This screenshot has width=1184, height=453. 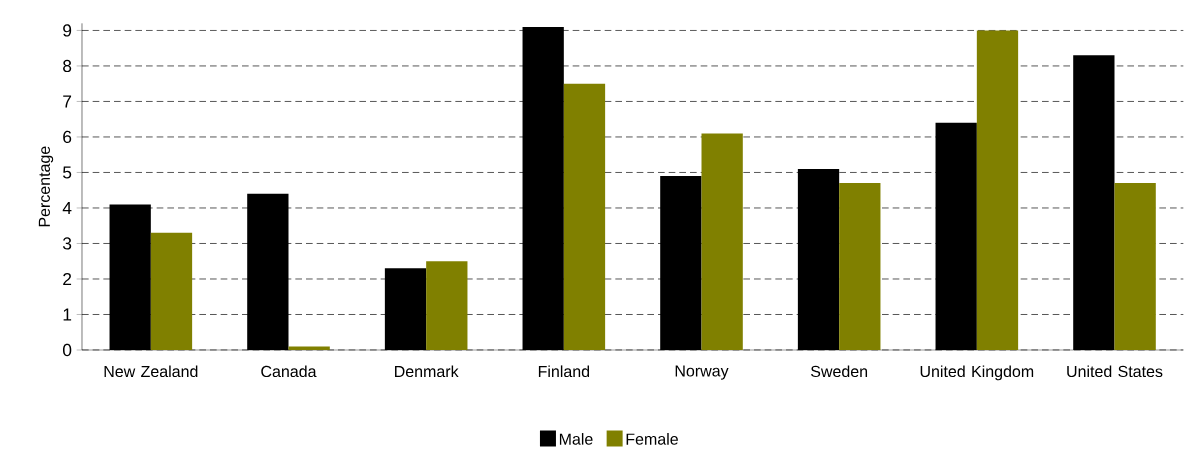 I want to click on legend-label: Female, so click(x=652, y=439).